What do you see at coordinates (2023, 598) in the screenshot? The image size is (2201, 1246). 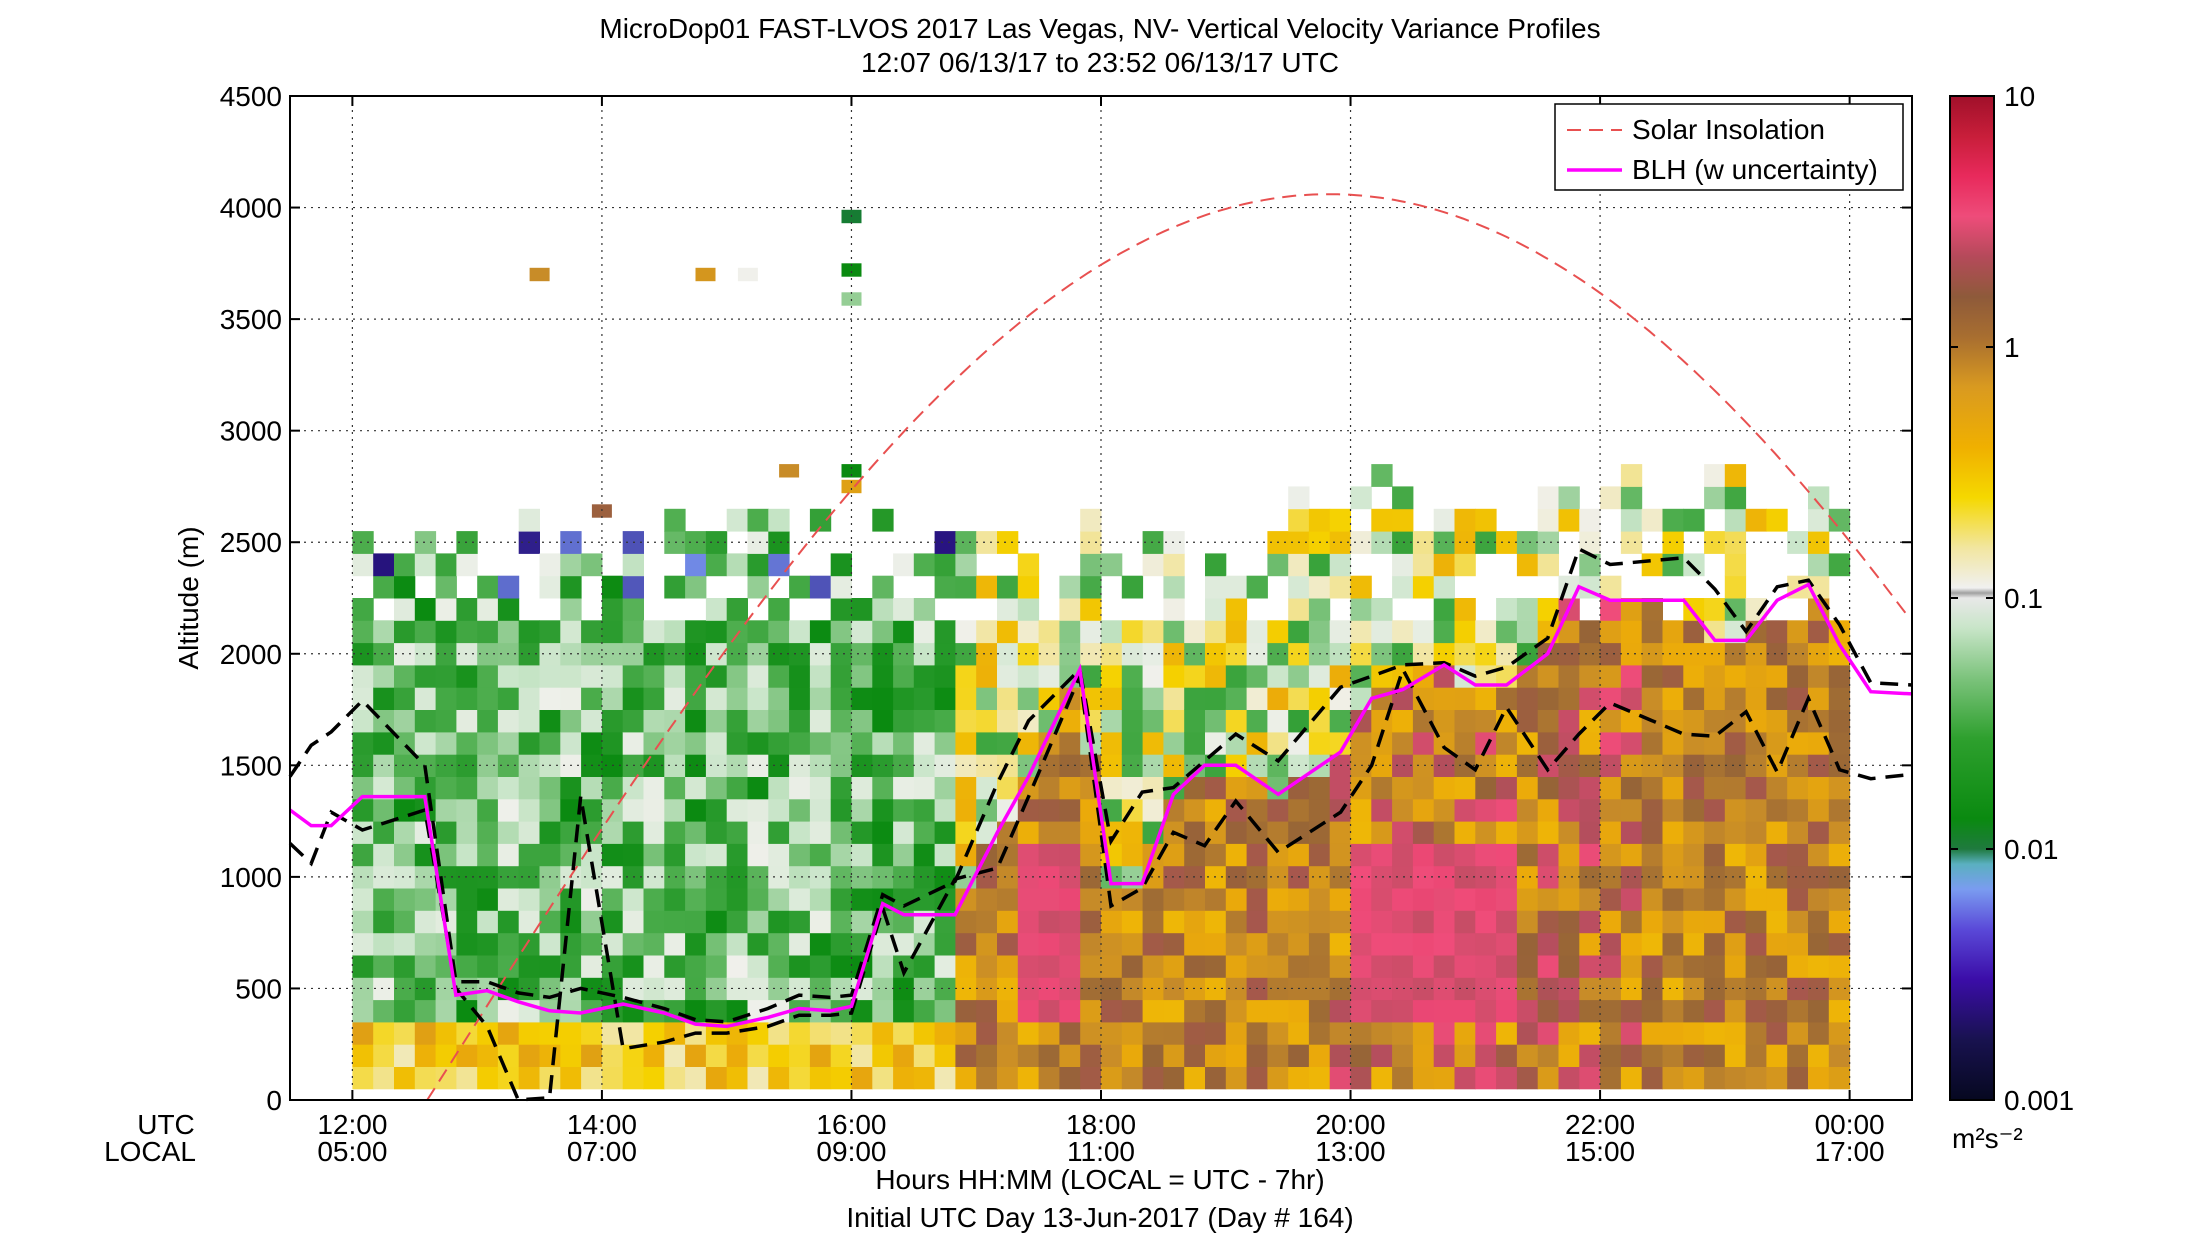 I see `colorbar-tick-label: 0.1` at bounding box center [2023, 598].